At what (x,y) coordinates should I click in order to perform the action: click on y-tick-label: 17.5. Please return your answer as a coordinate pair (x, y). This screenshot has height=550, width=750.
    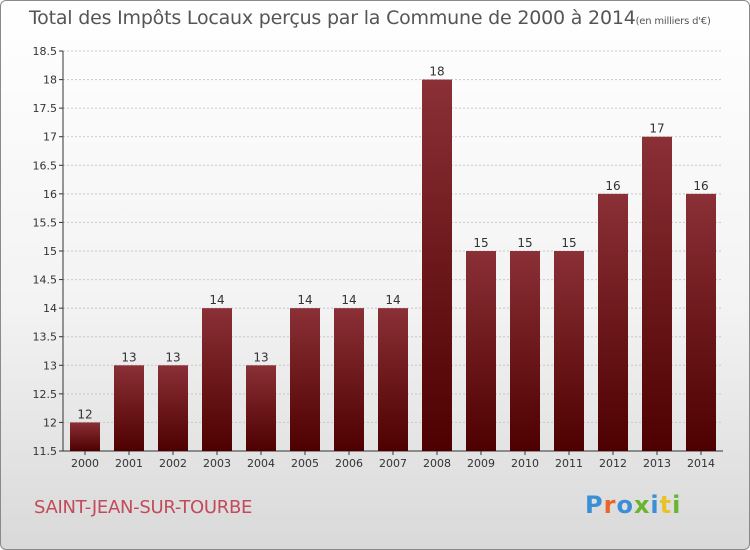
    Looking at the image, I should click on (45, 108).